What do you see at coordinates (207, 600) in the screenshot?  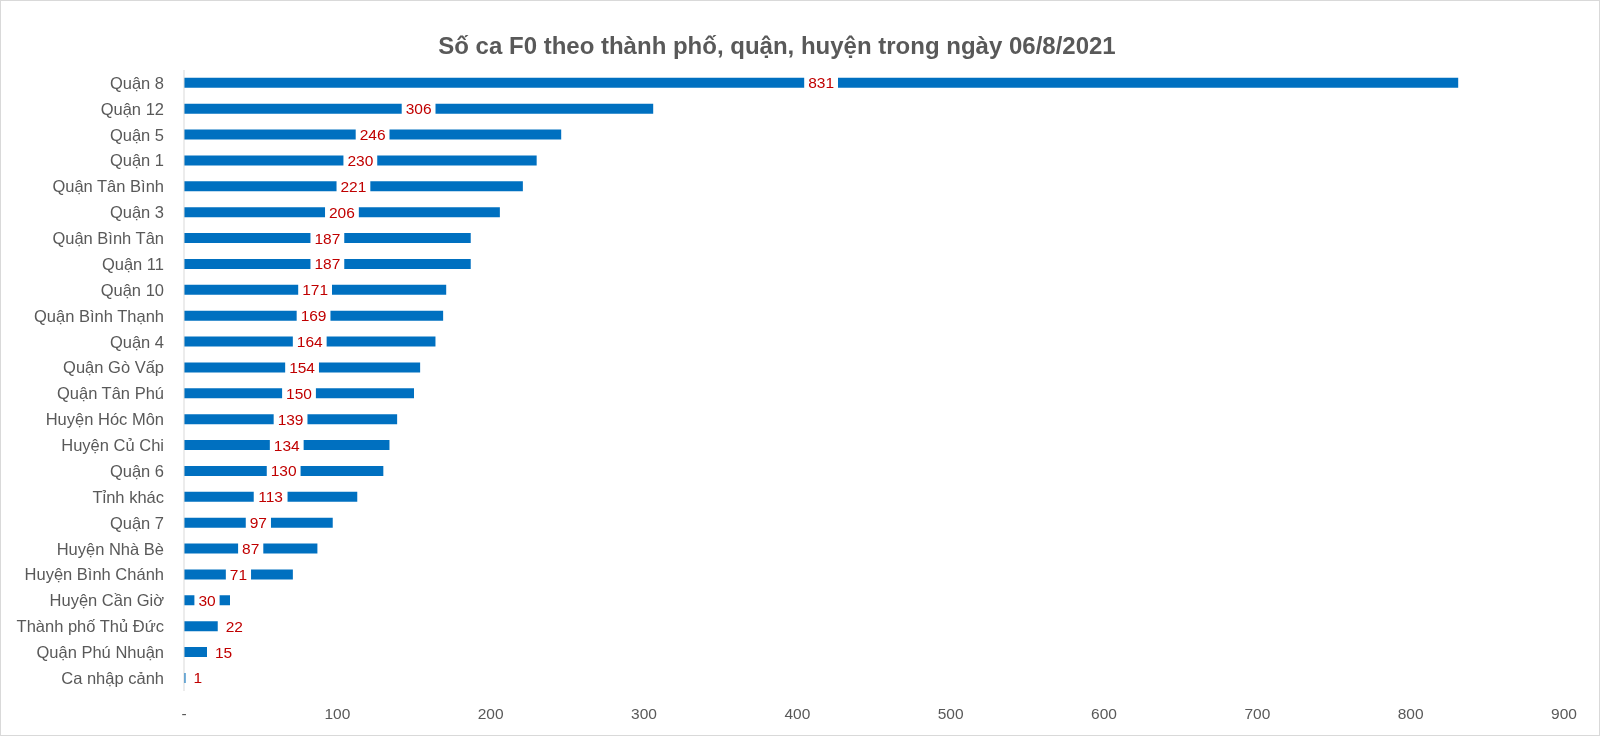 I see `data-label: 30` at bounding box center [207, 600].